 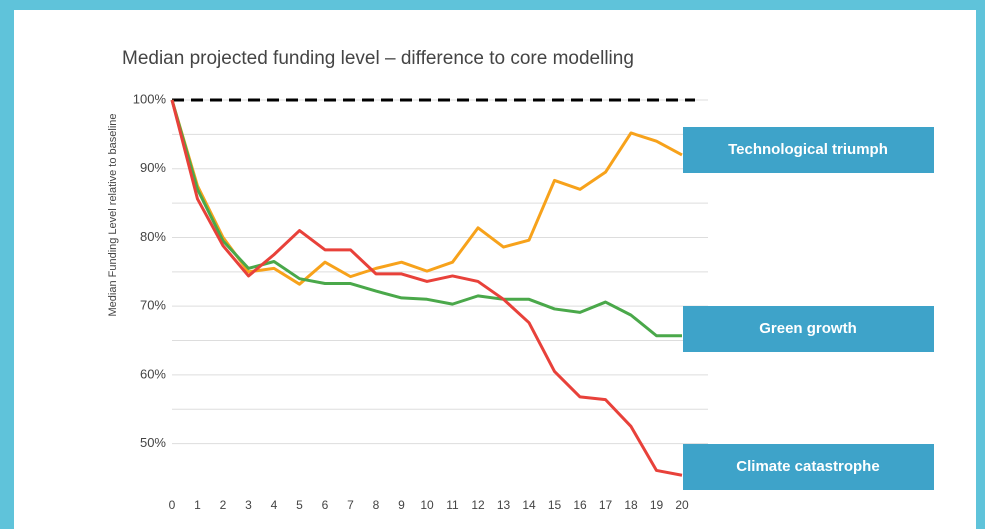 What do you see at coordinates (223, 505) in the screenshot?
I see `x-tick-label: 2` at bounding box center [223, 505].